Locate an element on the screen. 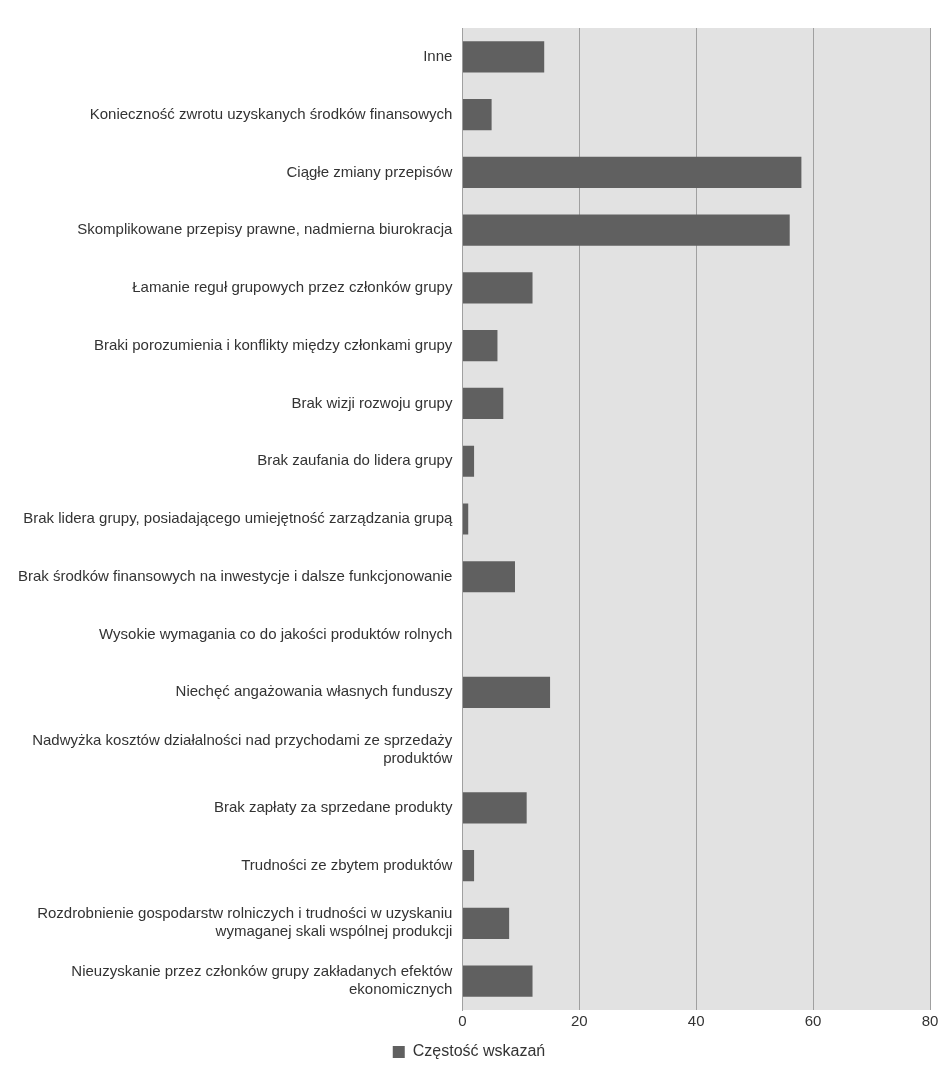 This screenshot has height=1074, width=944. x-tick-label: 20 is located at coordinates (579, 1021).